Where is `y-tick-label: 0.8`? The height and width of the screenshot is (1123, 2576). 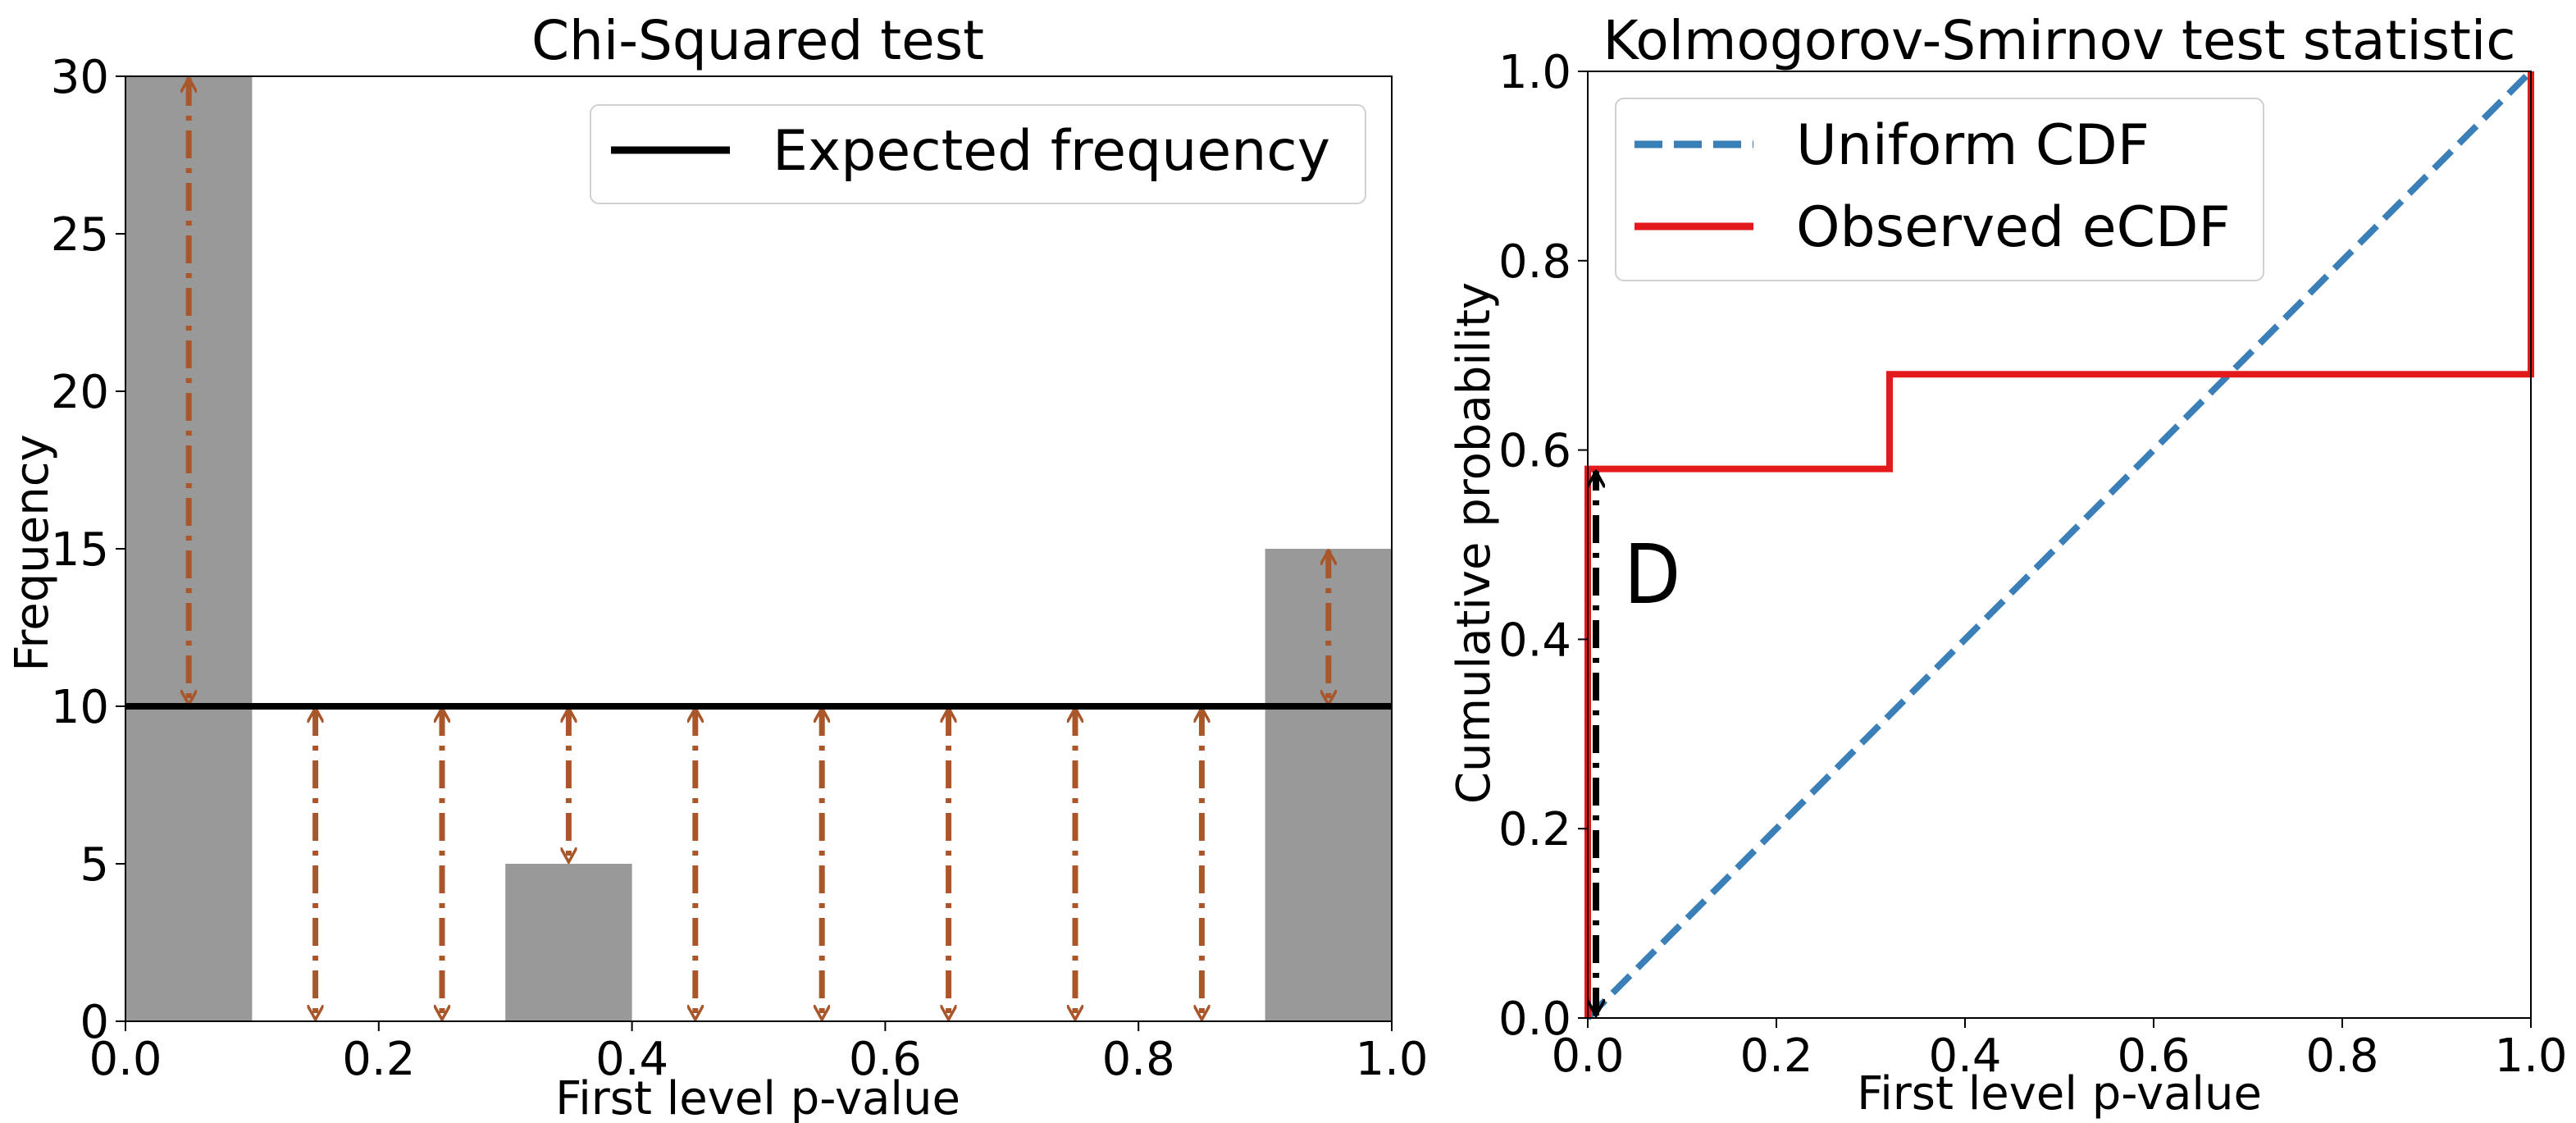 y-tick-label: 0.8 is located at coordinates (1534, 262).